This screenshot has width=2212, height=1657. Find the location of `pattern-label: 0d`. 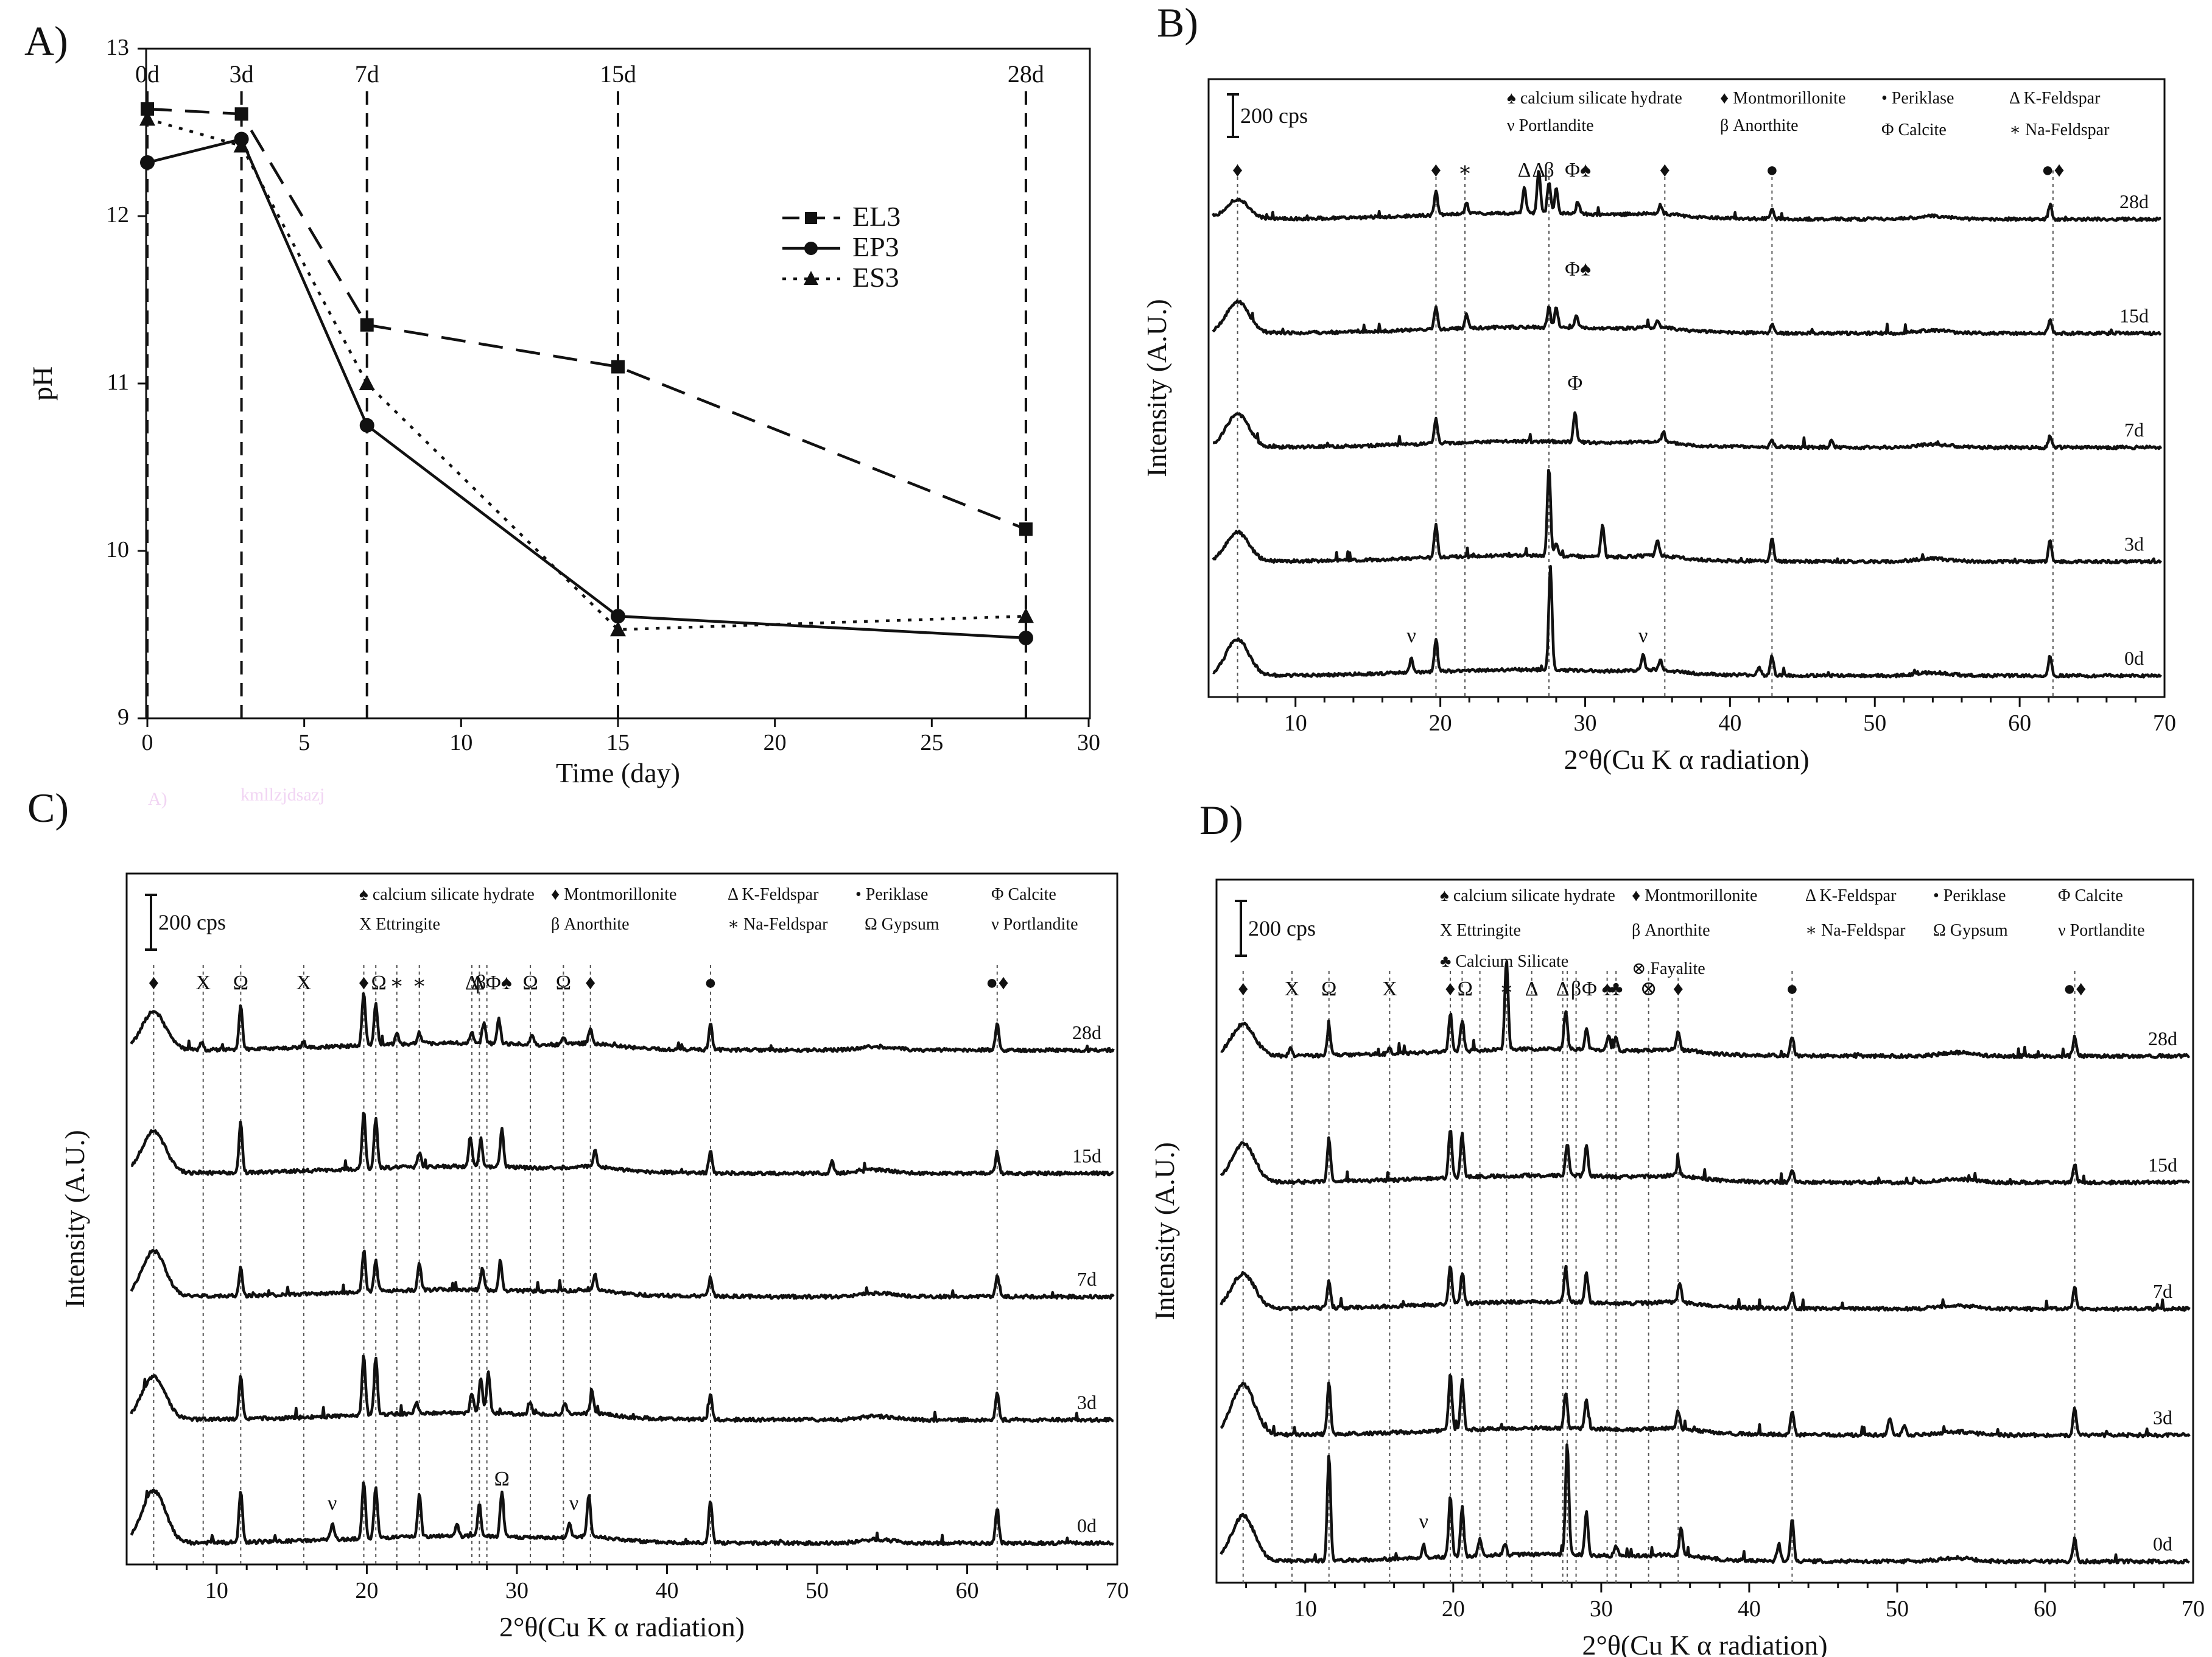

pattern-label: 0d is located at coordinates (1087, 1525).